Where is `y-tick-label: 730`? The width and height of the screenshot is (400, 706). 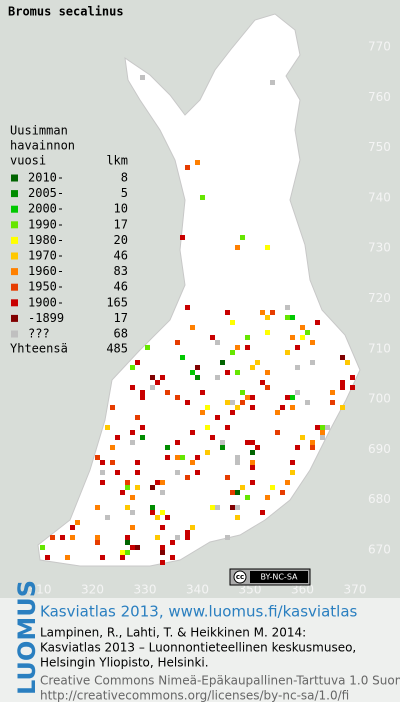
y-tick-label: 730 is located at coordinates (379, 248).